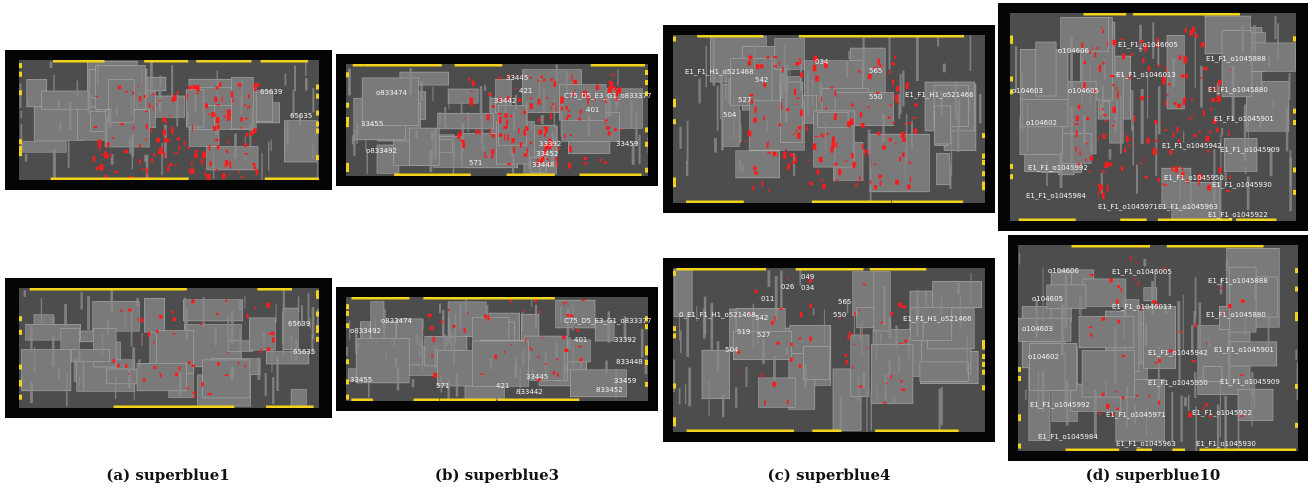 This screenshot has height=493, width=1312. What do you see at coordinates (503, 386) in the screenshot?
I see `macro-label: 421` at bounding box center [503, 386].